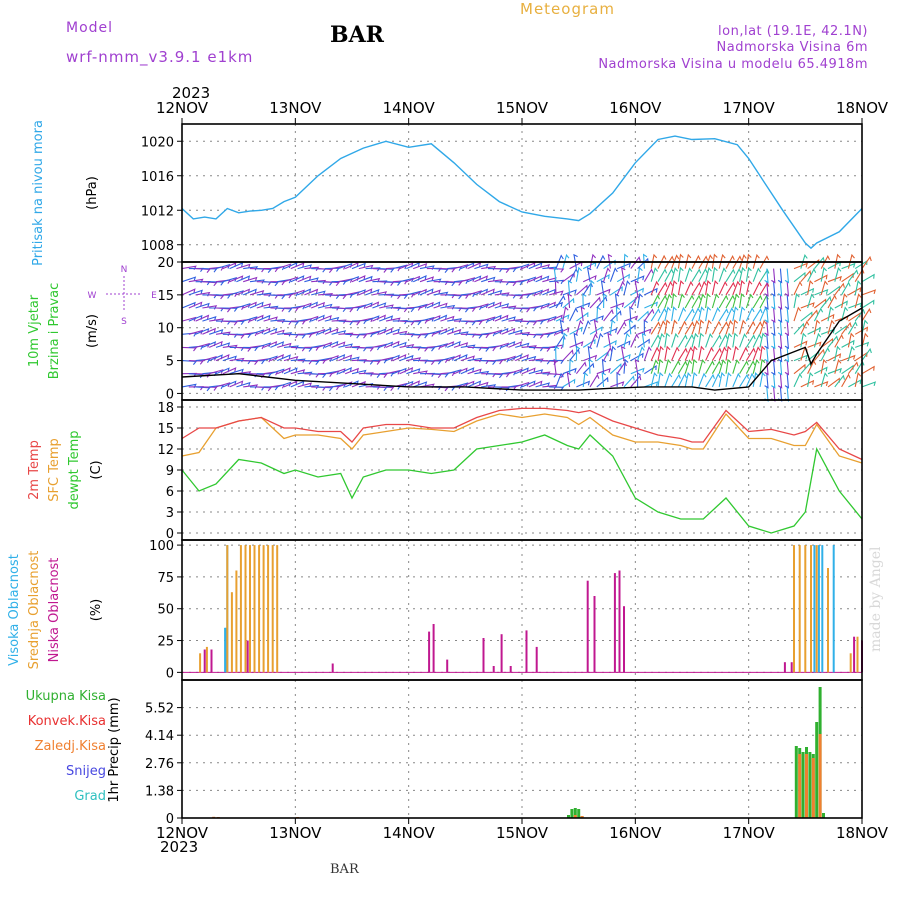  What do you see at coordinates (38, 193) in the screenshot?
I see `pressure-axis-label: Pritisak na nivou mora` at bounding box center [38, 193].